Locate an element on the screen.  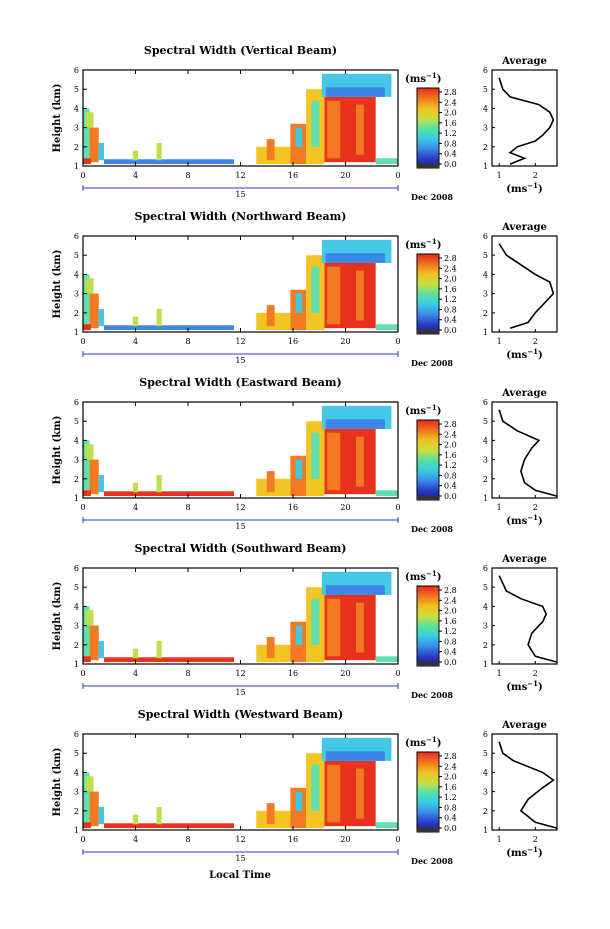
heatmap-cells is located at coordinates (240, 617).